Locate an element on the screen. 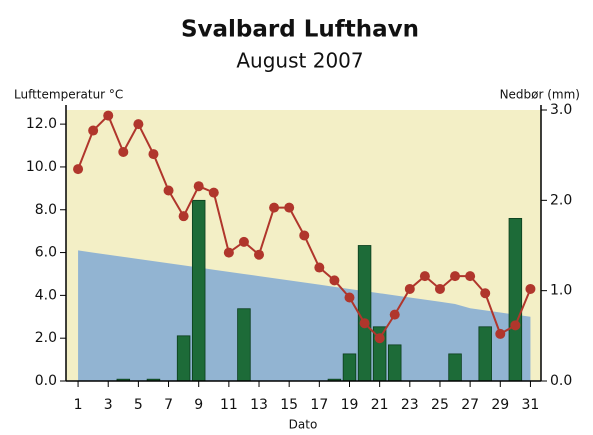 The height and width of the screenshot is (435, 593). chart-title: Svalbard Lufthavn is located at coordinates (300, 30).